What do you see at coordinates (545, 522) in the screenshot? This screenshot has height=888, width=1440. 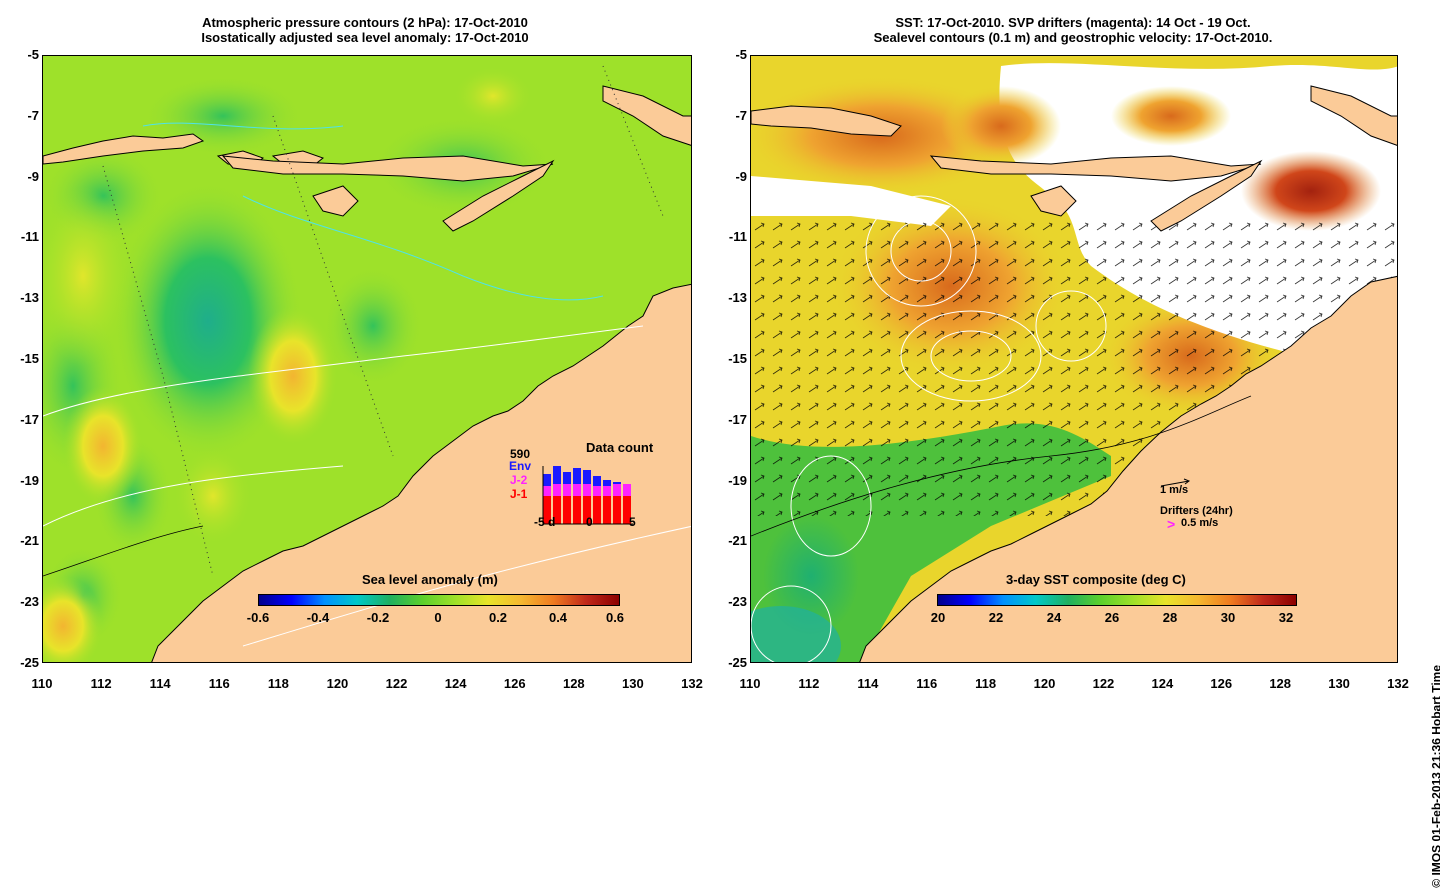 I see `data-count-xtick-start: -5 d` at bounding box center [545, 522].